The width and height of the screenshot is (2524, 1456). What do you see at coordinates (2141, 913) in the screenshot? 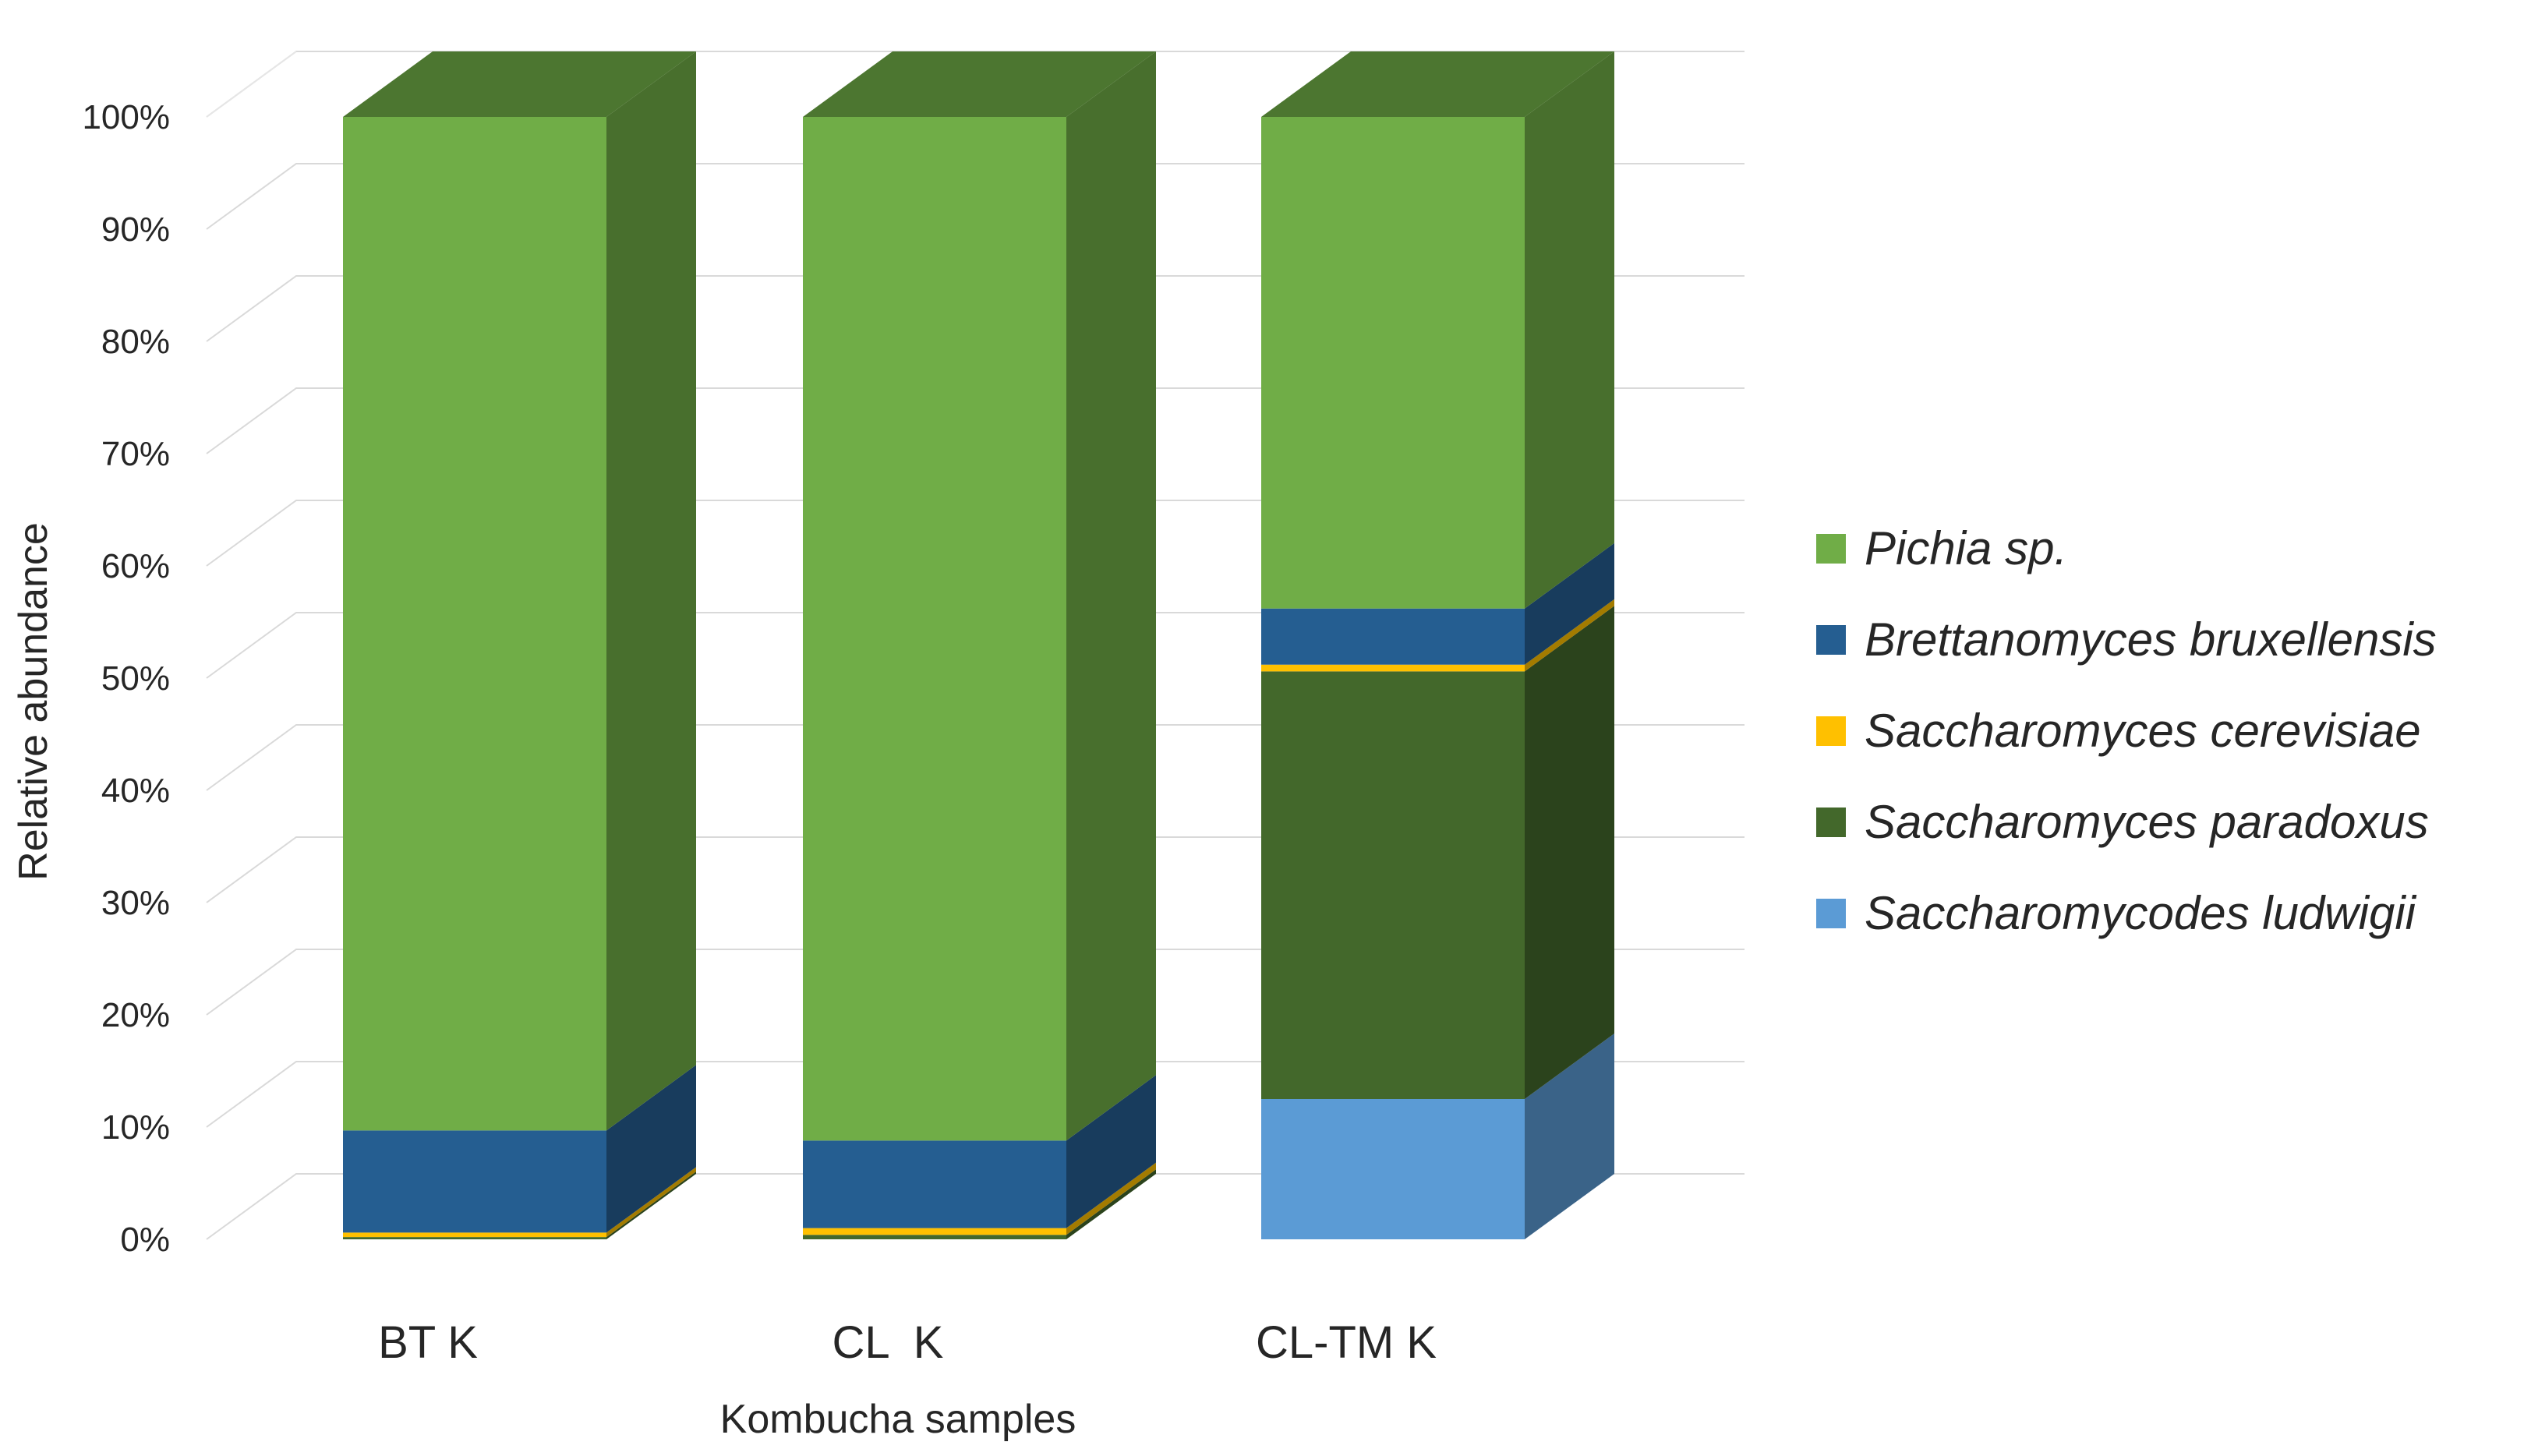
I see `legend-label: Saccharomycodes ludwigii` at bounding box center [2141, 913].